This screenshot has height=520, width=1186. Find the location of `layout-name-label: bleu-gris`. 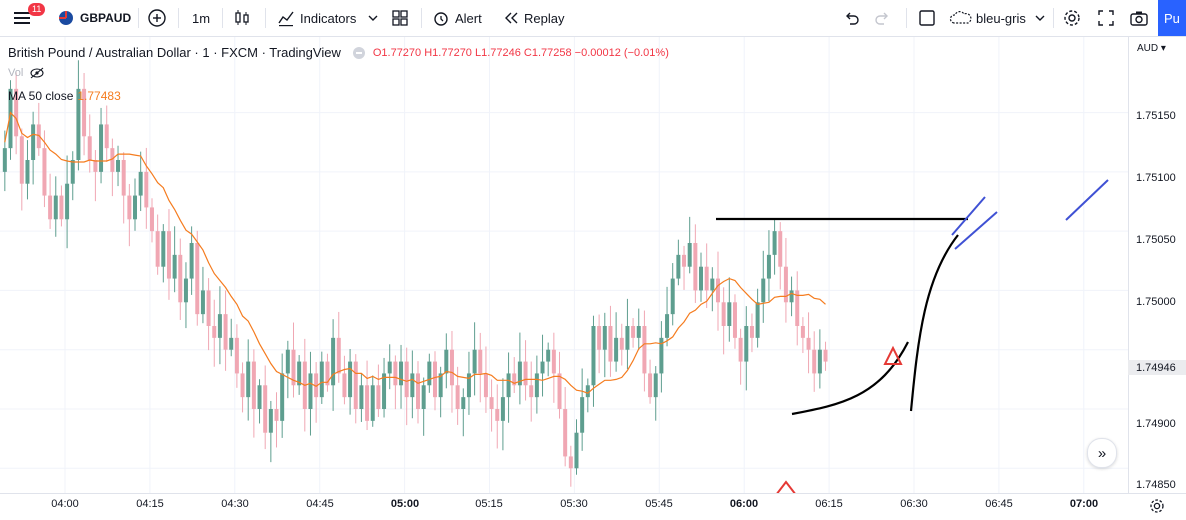

layout-name-label: bleu-gris is located at coordinates (1001, 18).